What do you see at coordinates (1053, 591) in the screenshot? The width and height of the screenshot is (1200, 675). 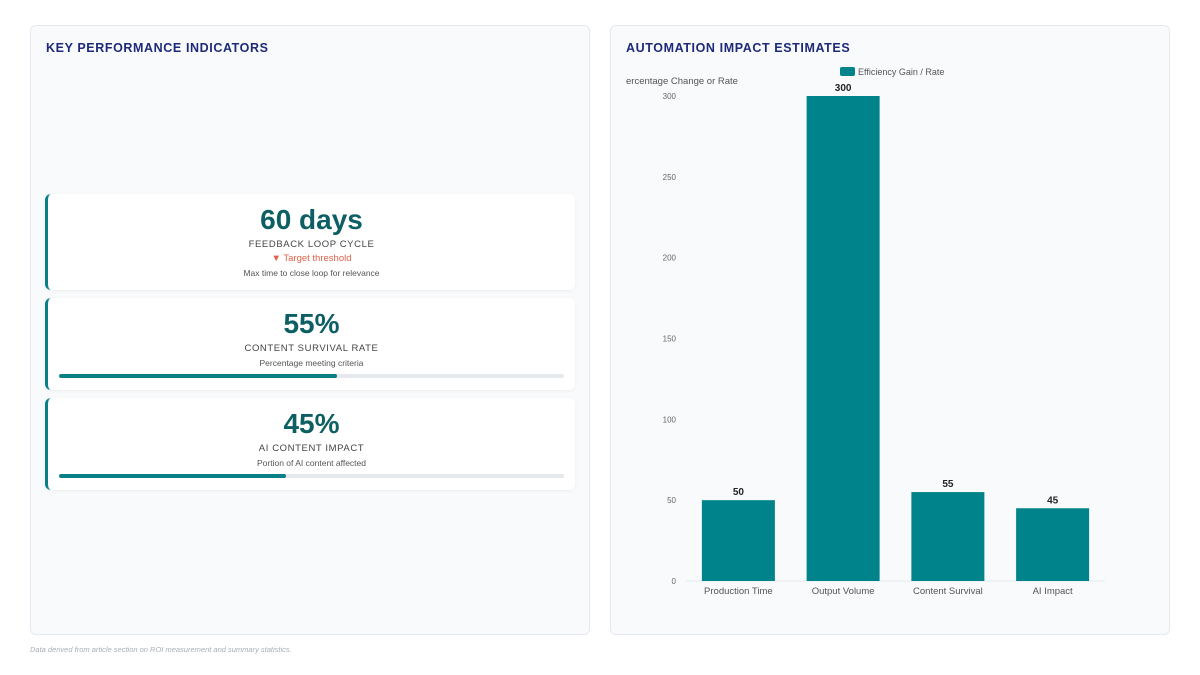 I see `x-tick-label: AI Impact` at bounding box center [1053, 591].